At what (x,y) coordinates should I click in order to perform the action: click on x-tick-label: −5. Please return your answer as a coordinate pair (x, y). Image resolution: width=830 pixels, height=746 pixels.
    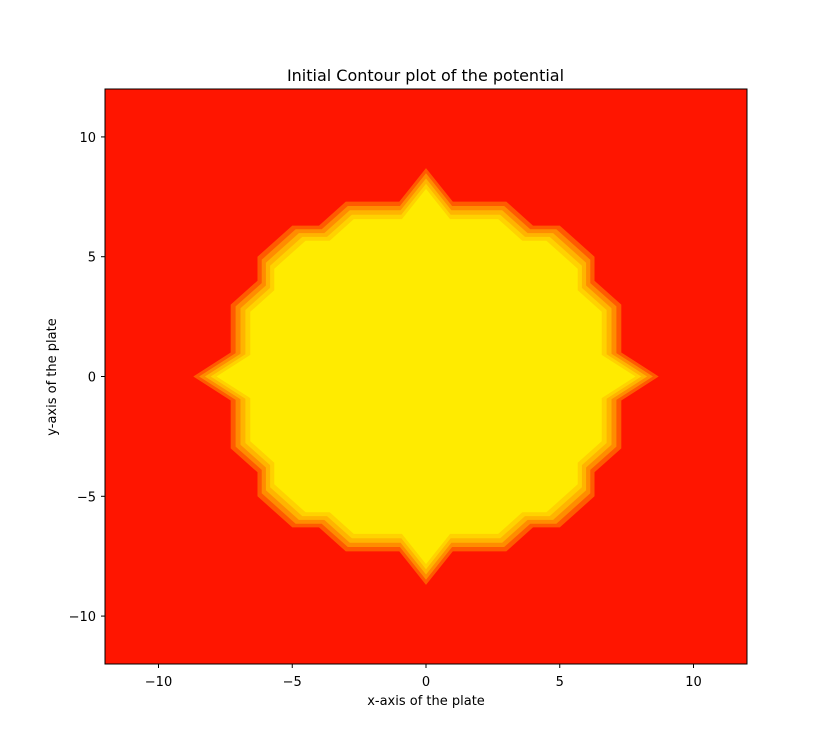
    Looking at the image, I should click on (292, 682).